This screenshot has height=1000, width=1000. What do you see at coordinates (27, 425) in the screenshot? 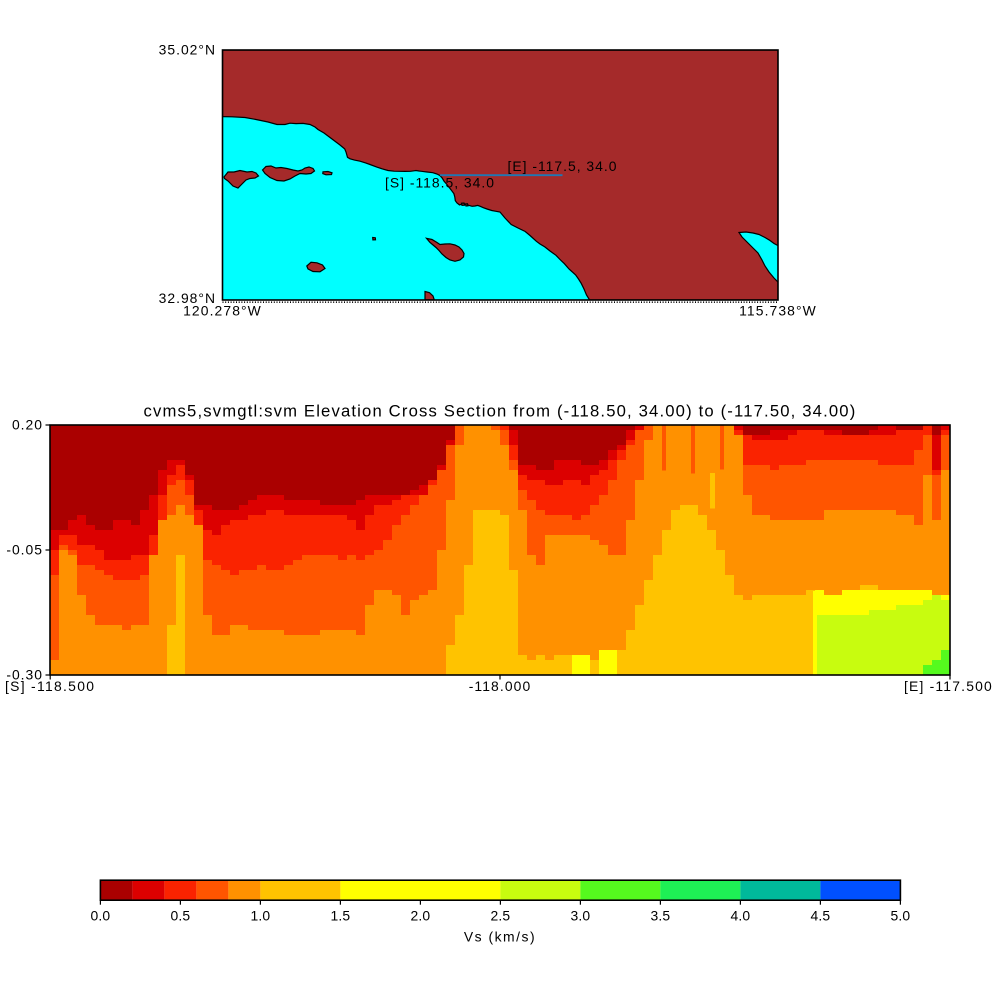
I see `svg-text: 0.20` at bounding box center [27, 425].